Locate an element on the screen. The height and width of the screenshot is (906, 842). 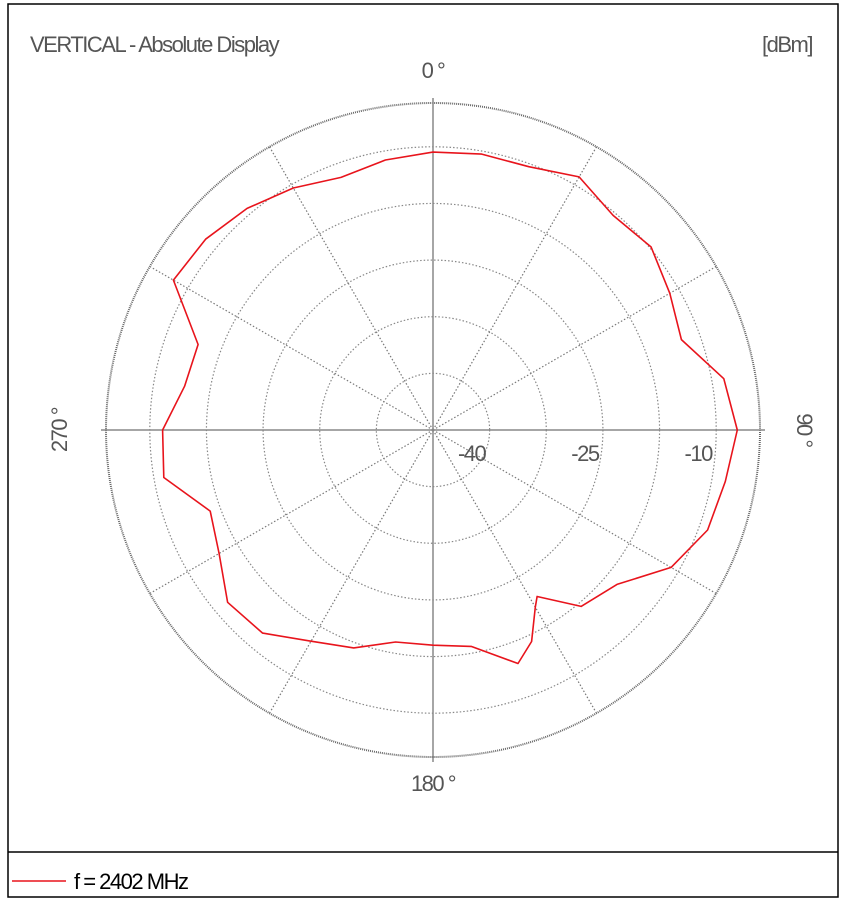
r-tick-label: -10 is located at coordinates (699, 453).